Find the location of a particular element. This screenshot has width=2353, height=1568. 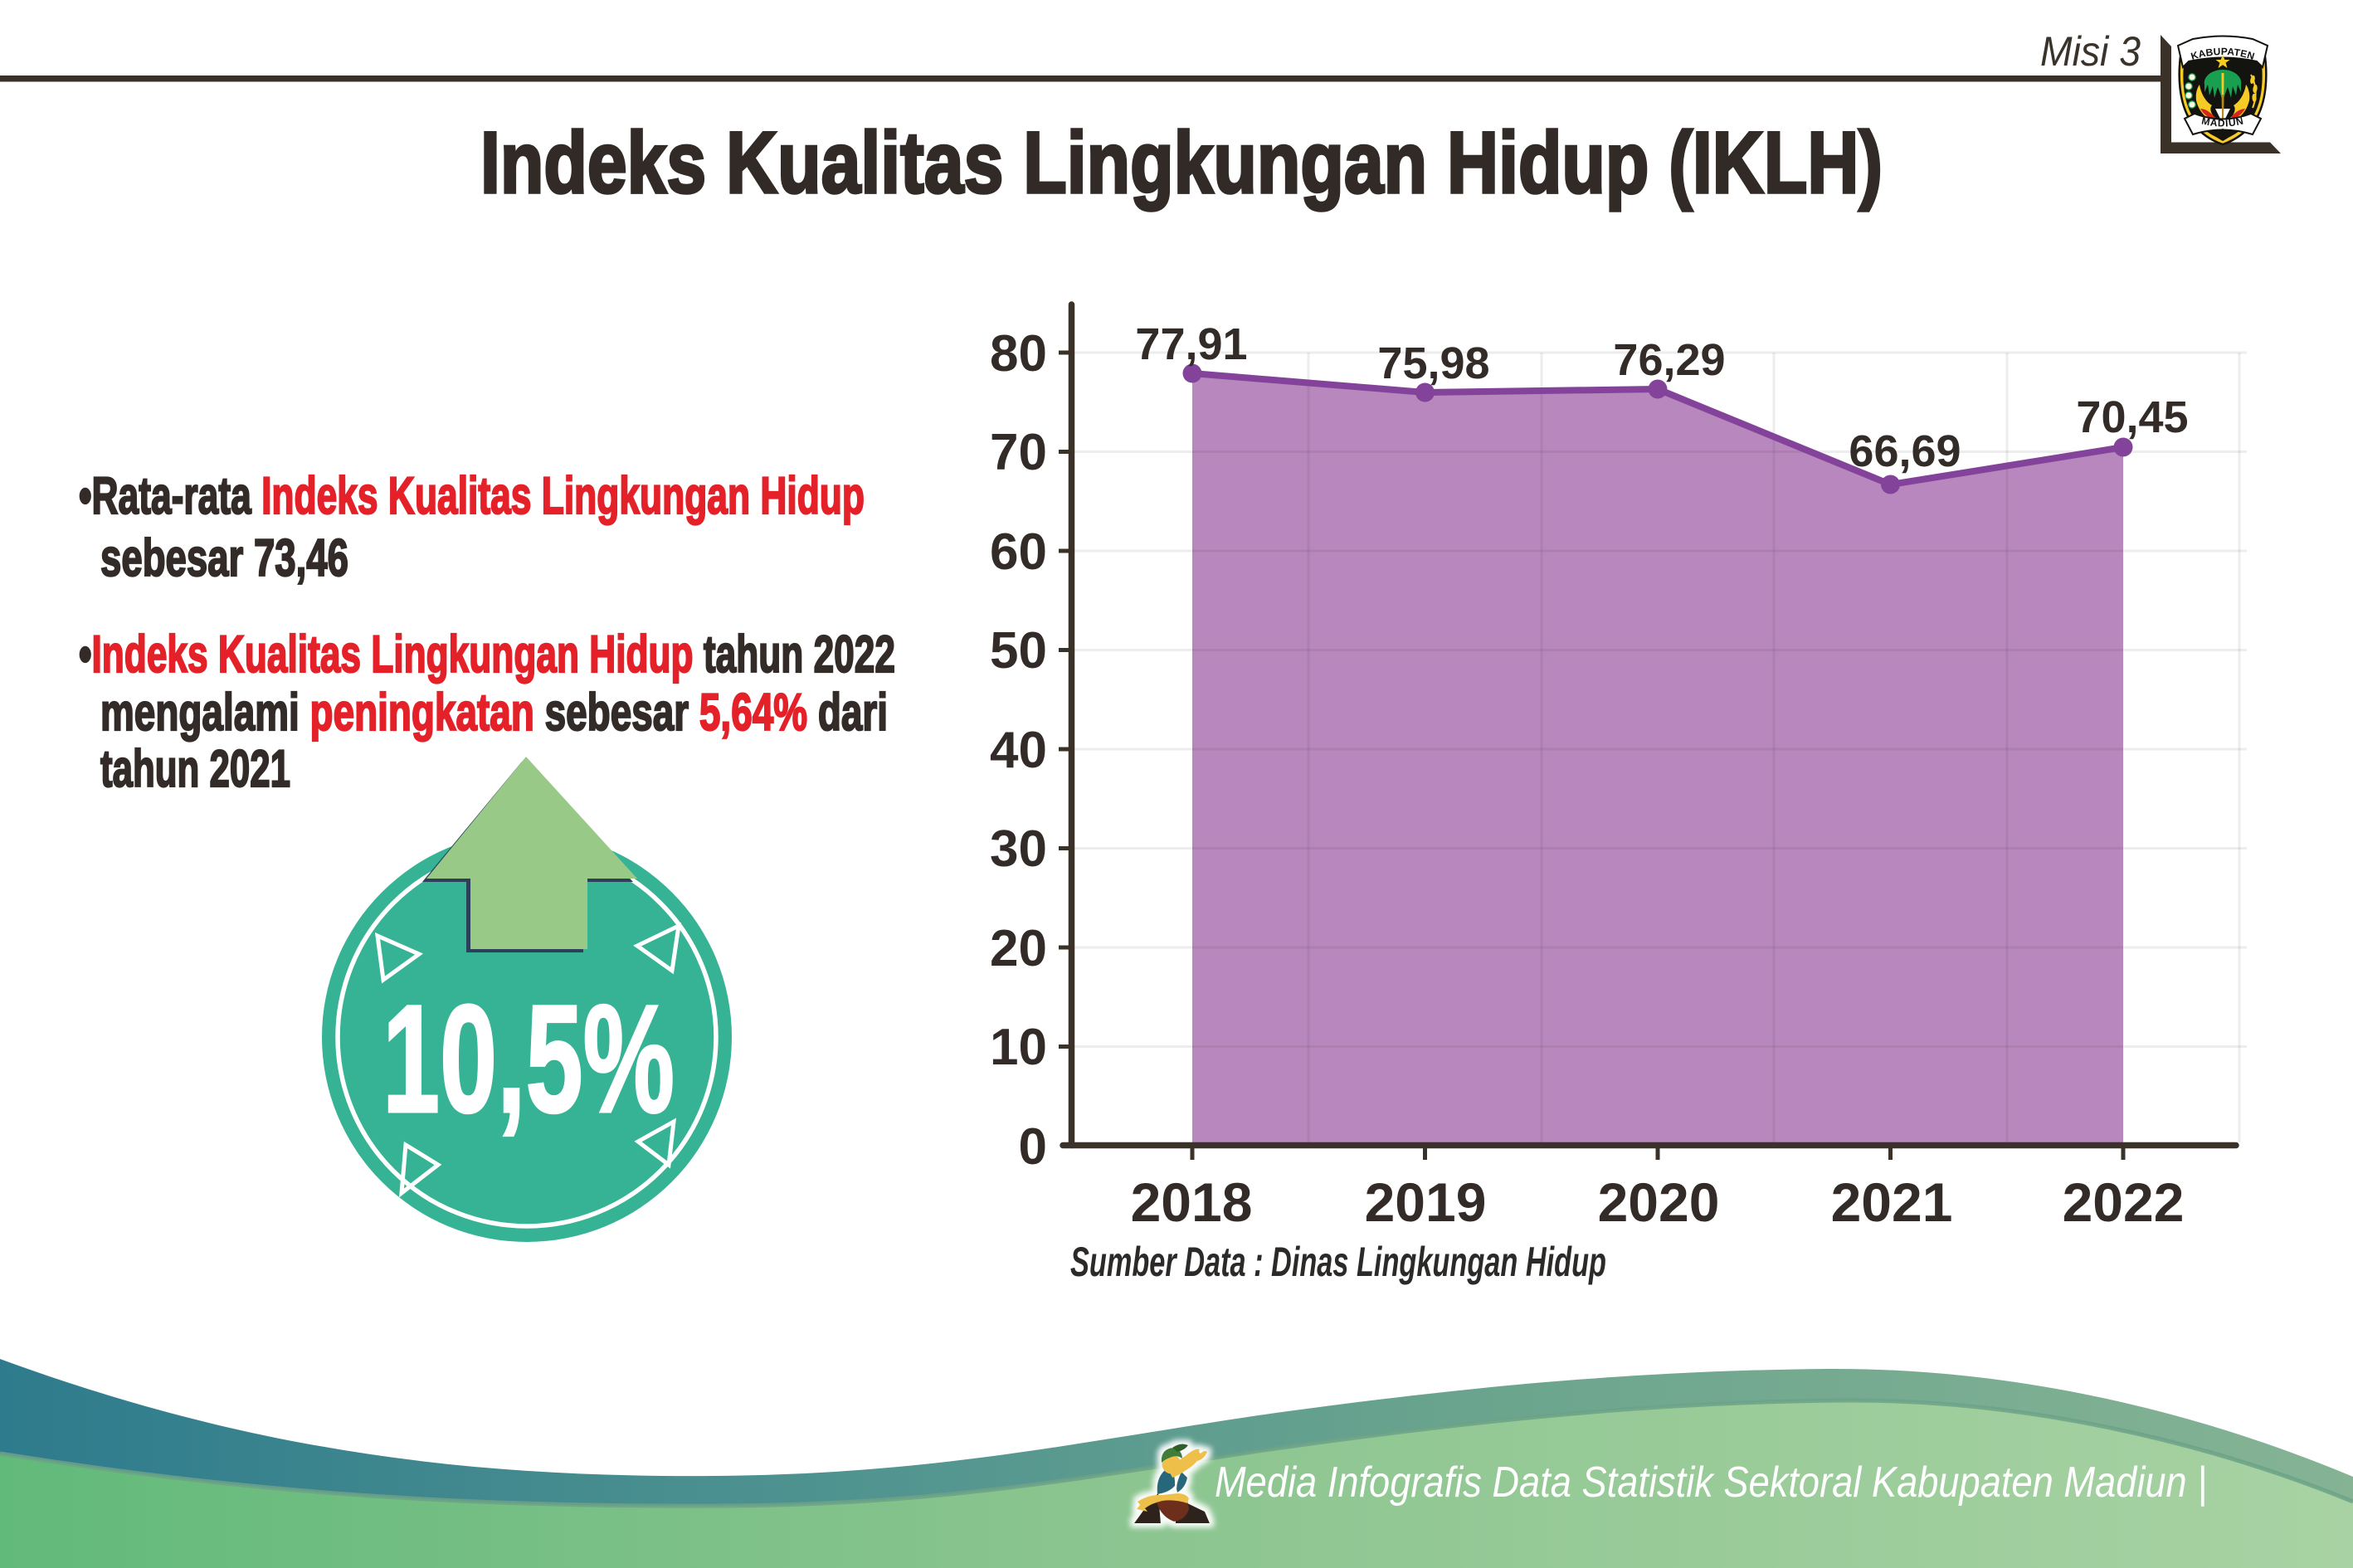

svg-text: 30 is located at coordinates (1018, 849).